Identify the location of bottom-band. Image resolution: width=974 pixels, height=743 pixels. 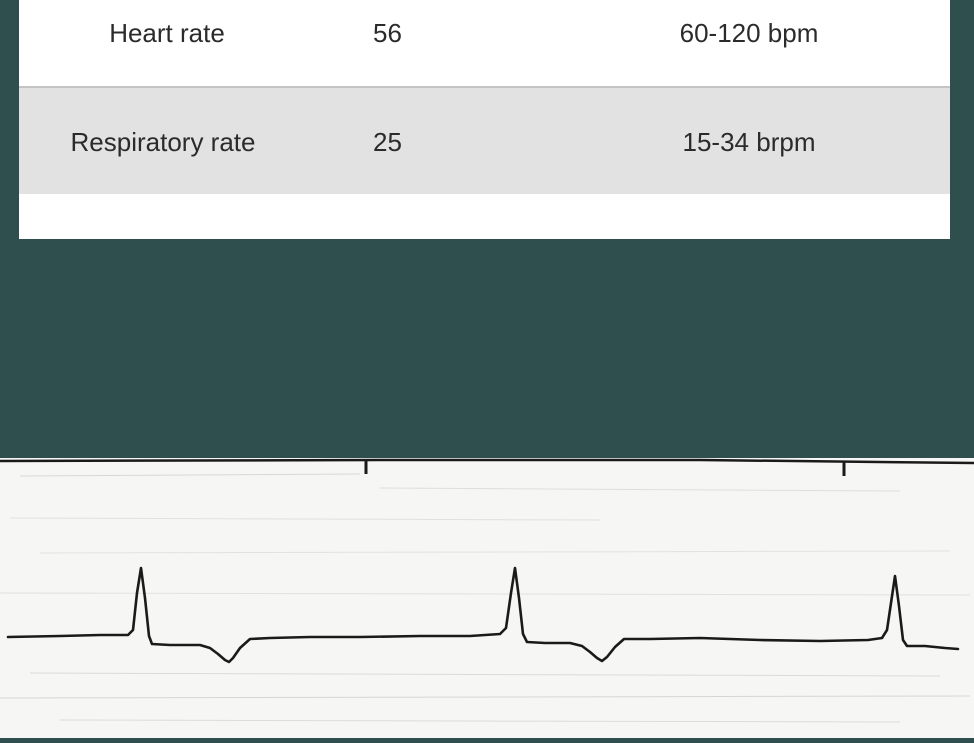
(487, 740).